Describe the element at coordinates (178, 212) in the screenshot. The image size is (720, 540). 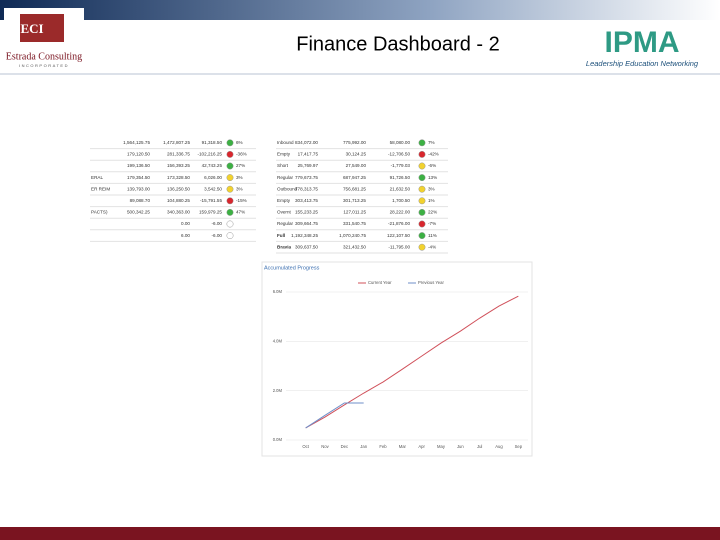
I see `cell: 340,363.00` at that location.